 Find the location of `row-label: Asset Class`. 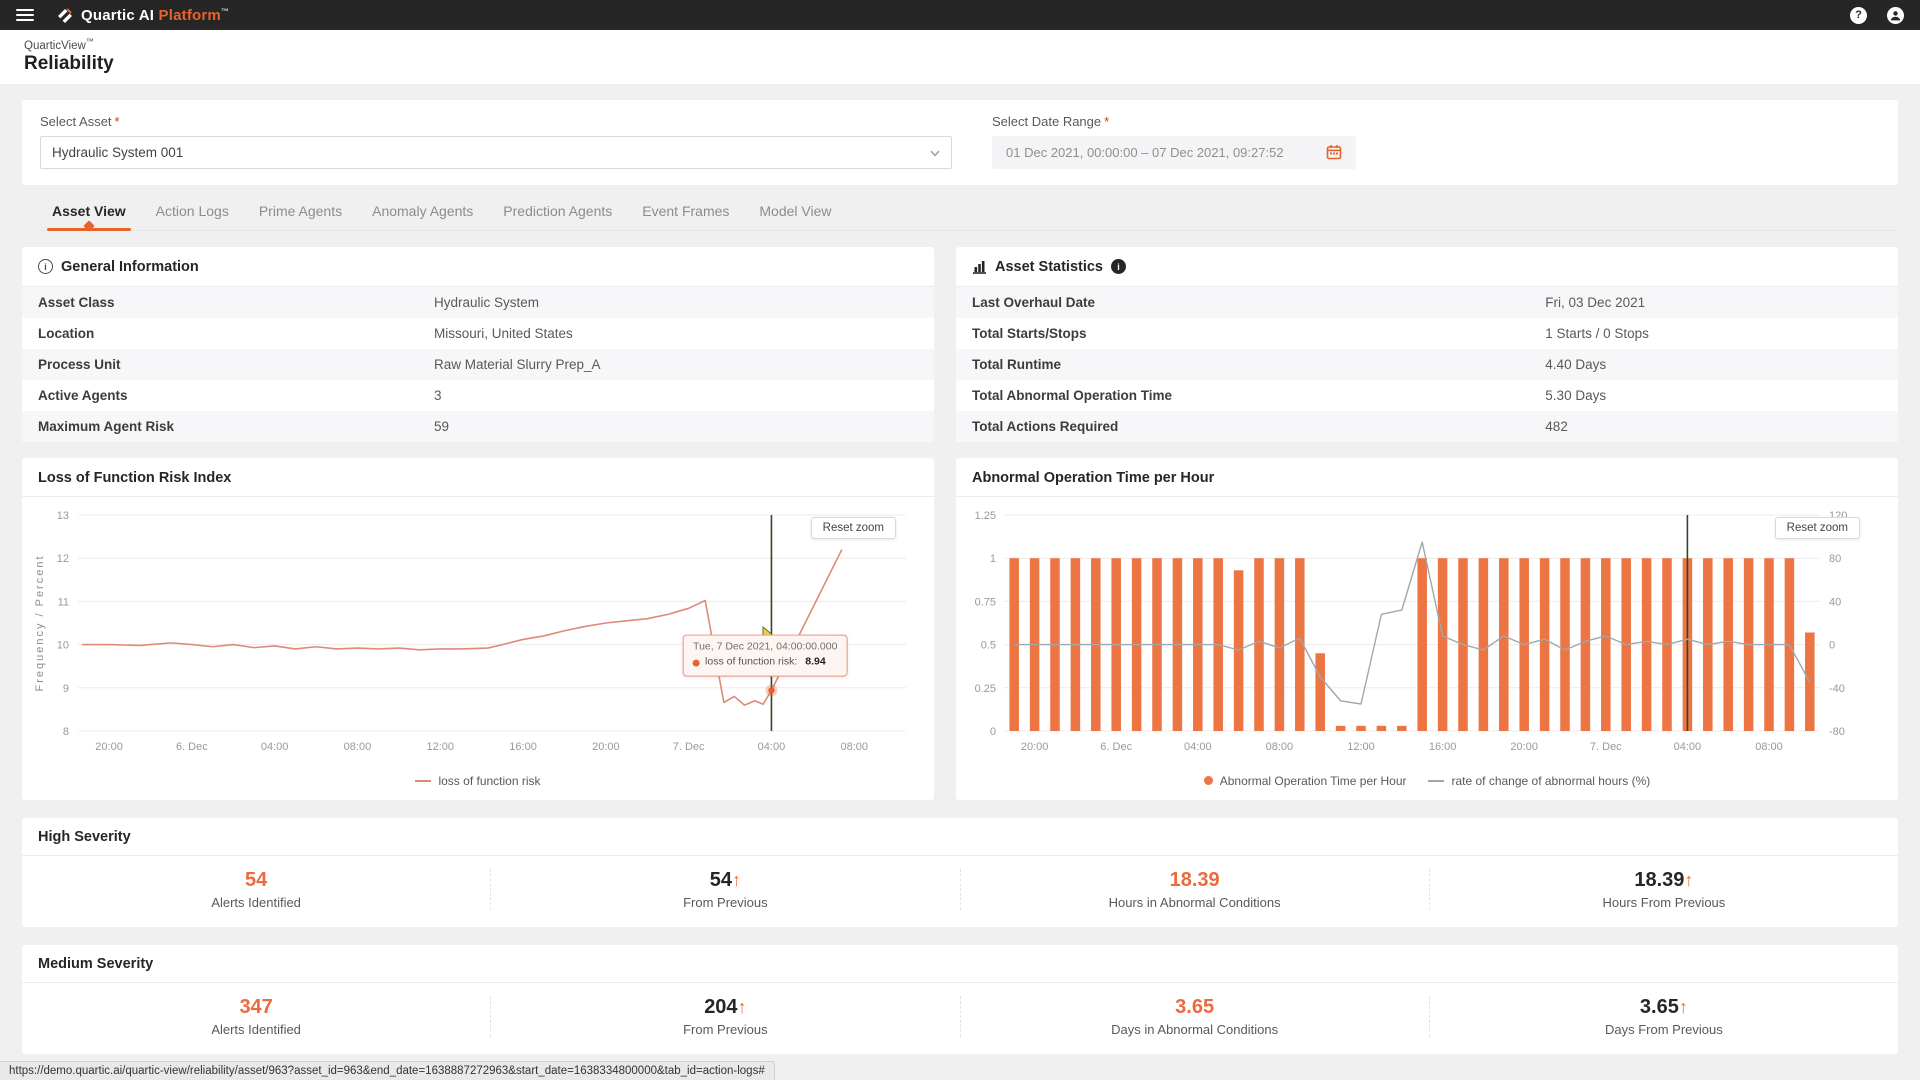

row-label: Asset Class is located at coordinates (76, 302).